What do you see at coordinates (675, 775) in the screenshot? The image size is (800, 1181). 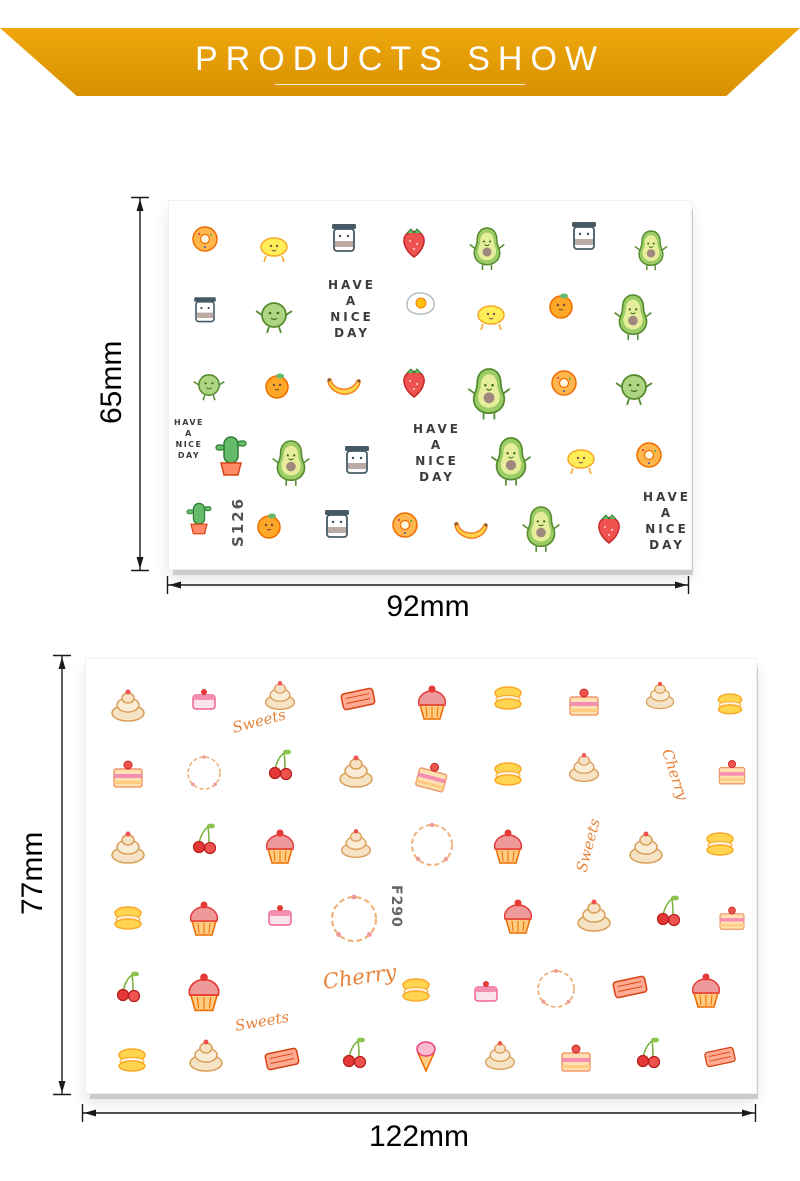 I see `cherry-script-text: Cherry` at bounding box center [675, 775].